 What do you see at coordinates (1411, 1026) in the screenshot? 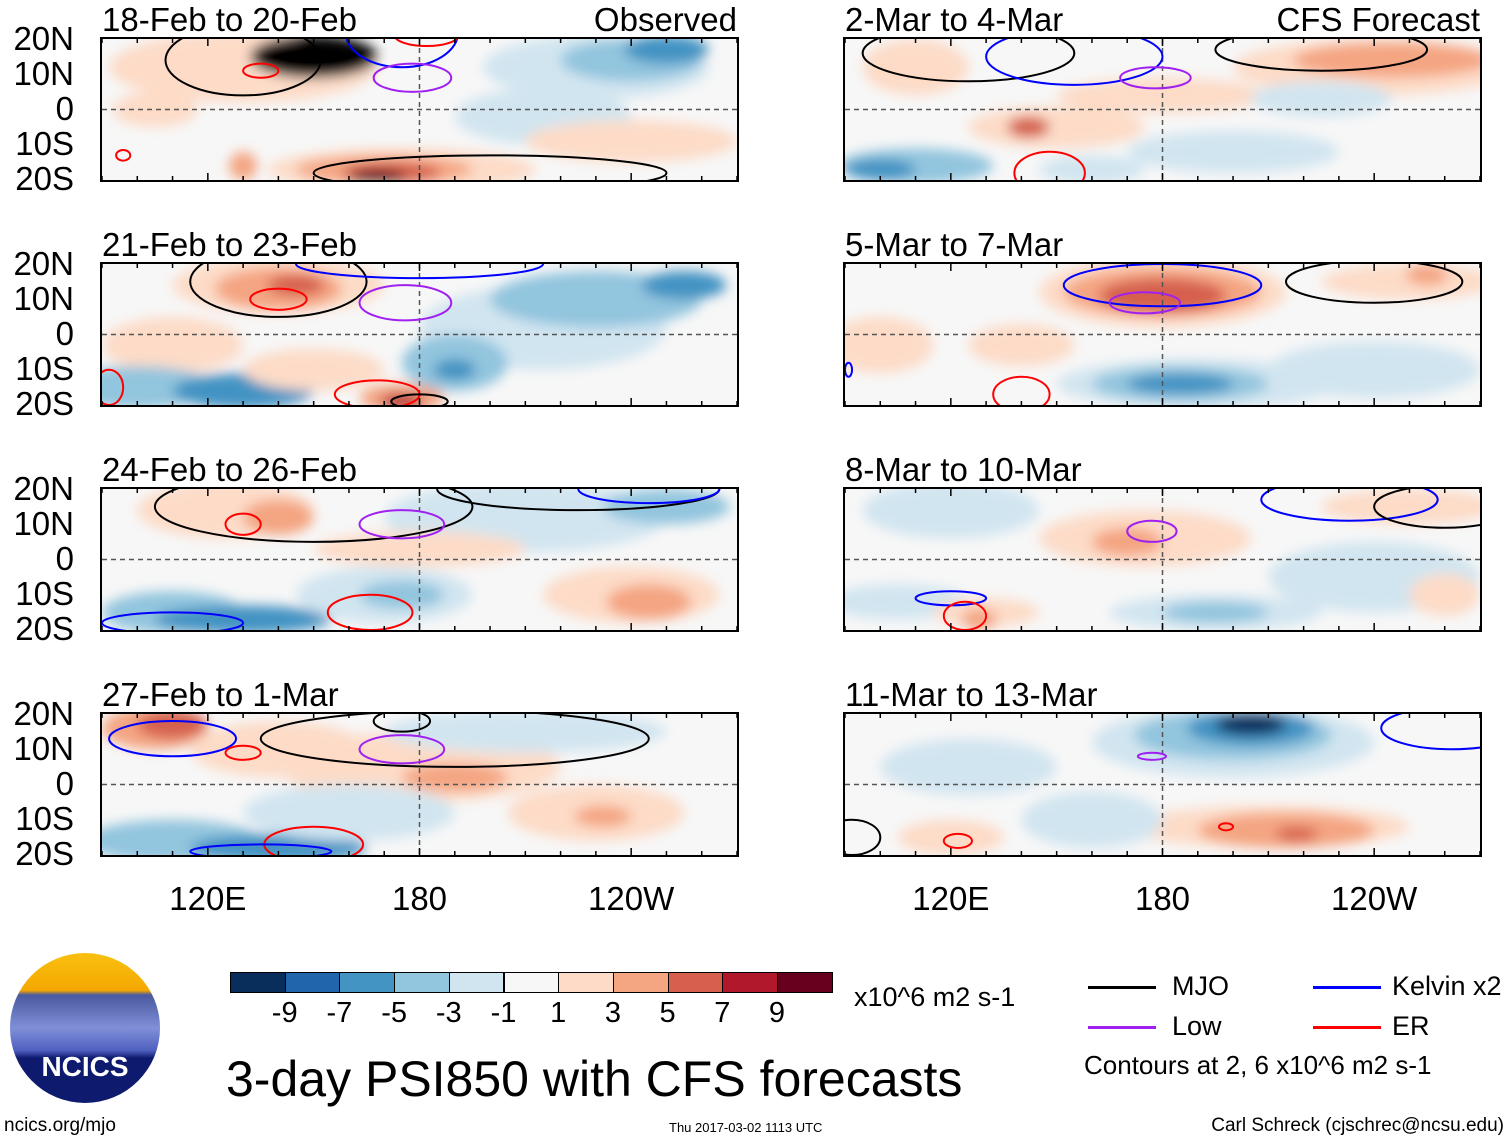
I see `er-legend-label: ER` at bounding box center [1411, 1026].